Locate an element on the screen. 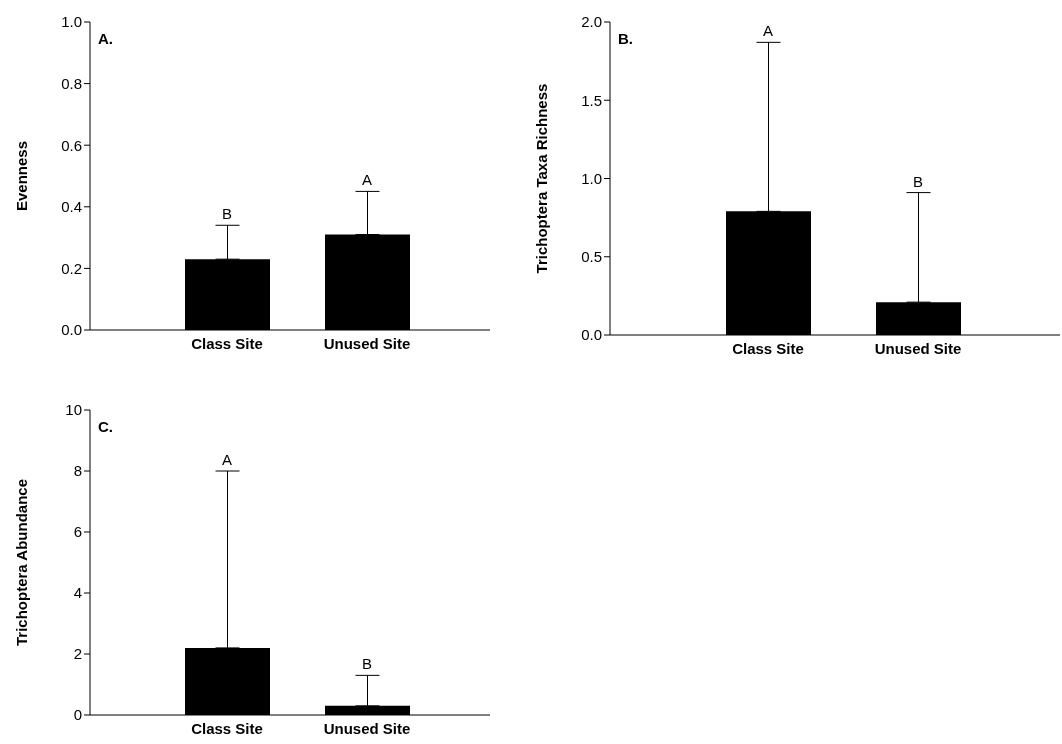  y-tick-label: 0.8 is located at coordinates (71, 83).